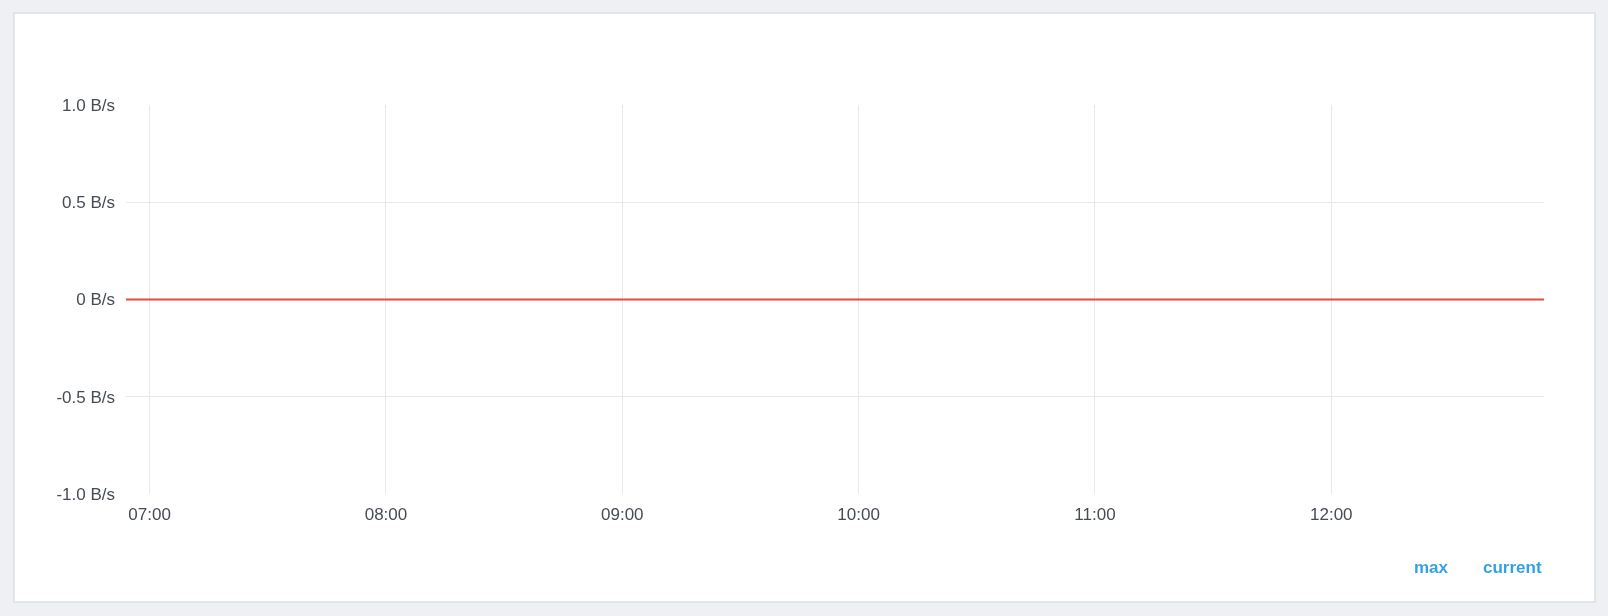 The height and width of the screenshot is (616, 1608). Describe the element at coordinates (1431, 567) in the screenshot. I see `text: max` at that location.